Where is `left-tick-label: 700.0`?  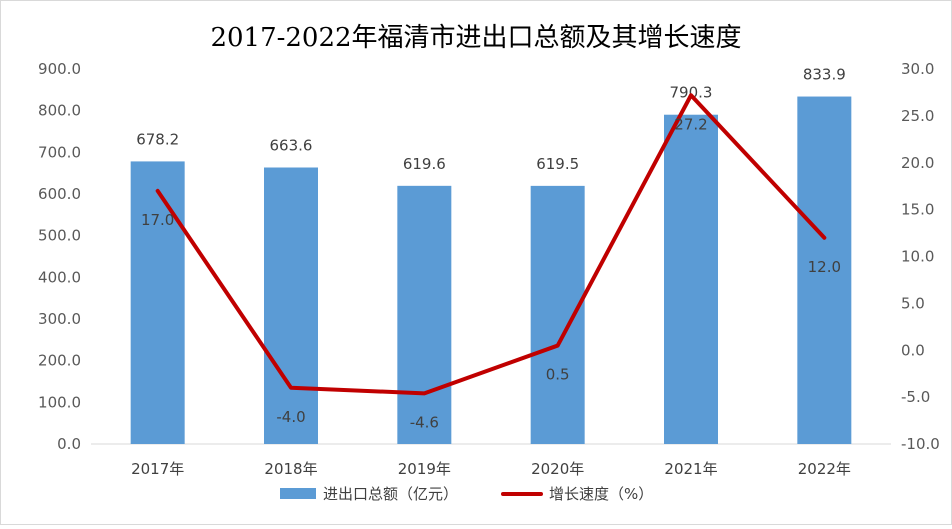 left-tick-label: 700.0 is located at coordinates (59, 152).